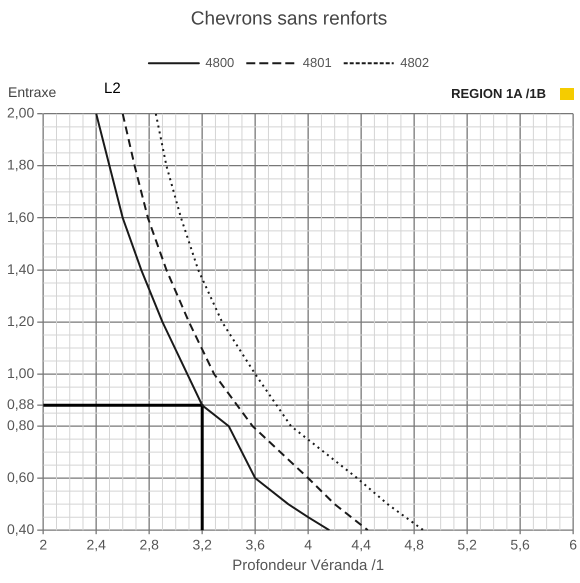 The image size is (580, 583). I want to click on y-axis-title: Entraxe, so click(32, 92).